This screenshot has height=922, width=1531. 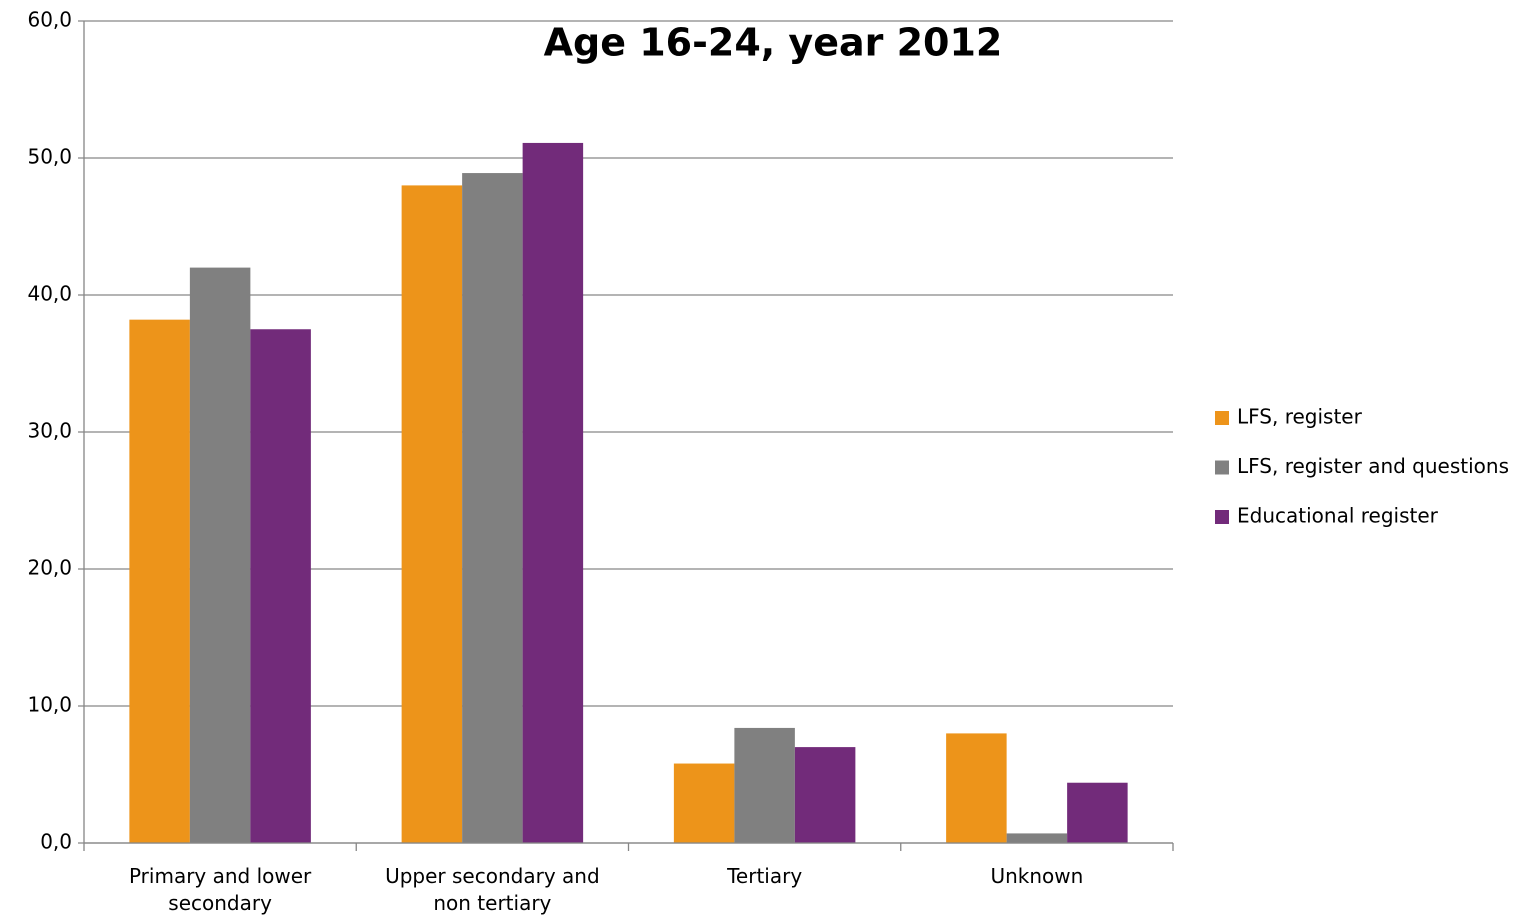 I want to click on y-tick-label: 50,0, so click(x=49, y=157).